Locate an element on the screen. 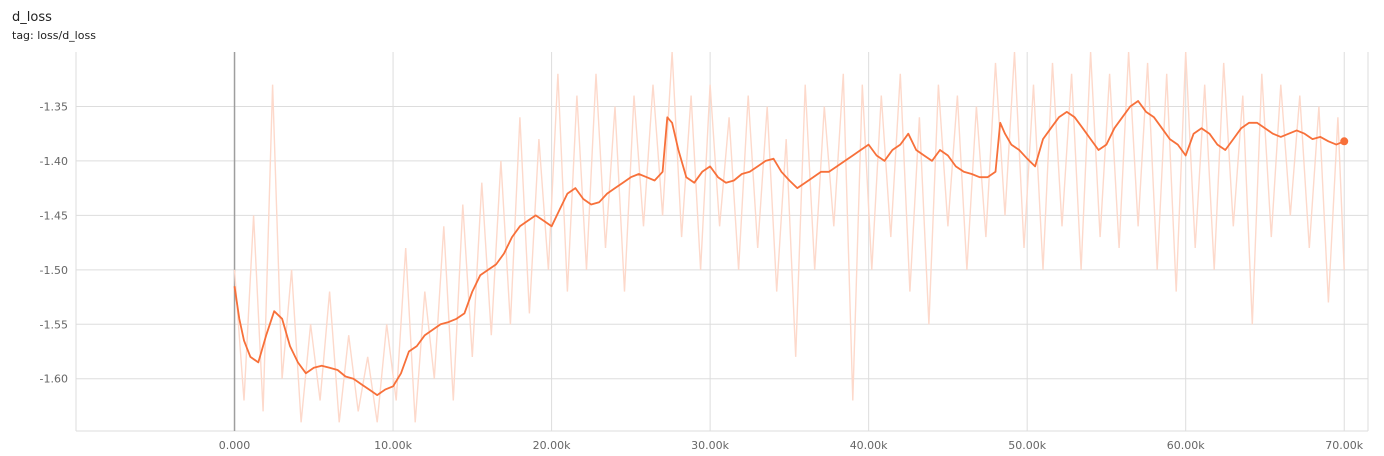 This screenshot has width=1384, height=456. chart-title: d_loss is located at coordinates (32, 17).